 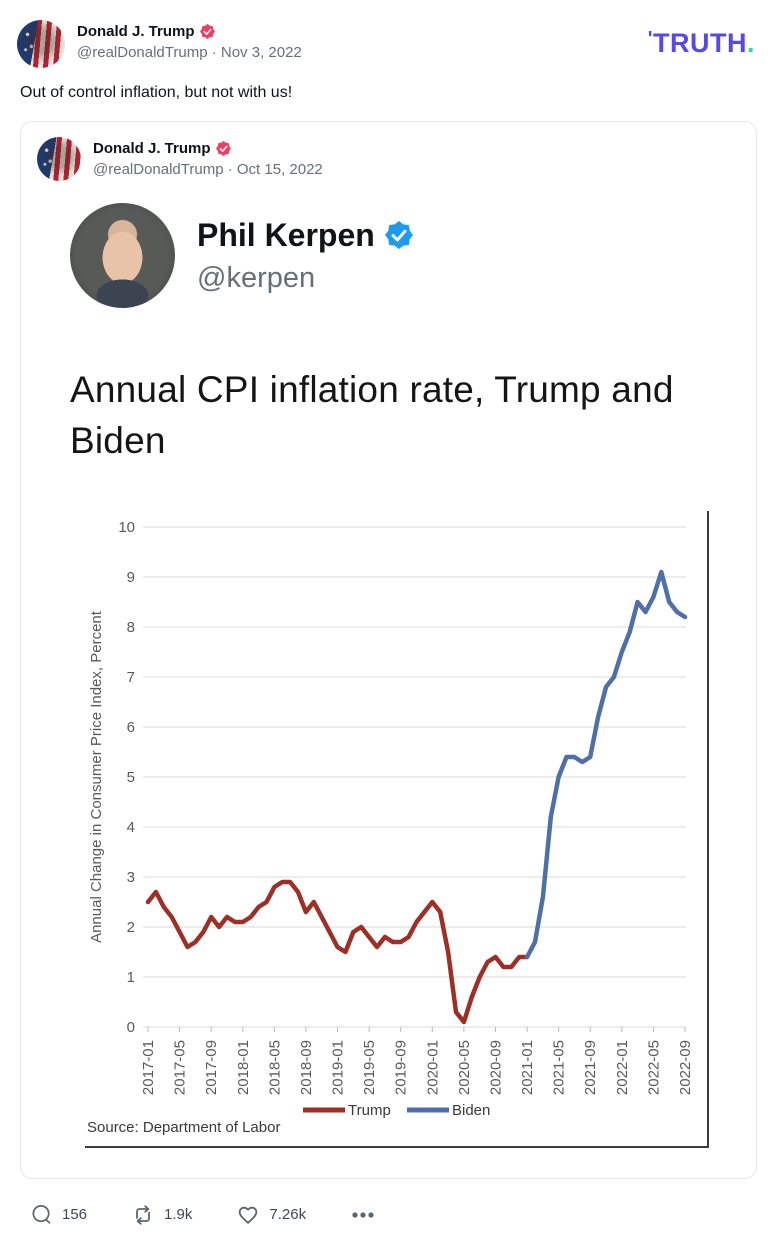 What do you see at coordinates (41, 44) in the screenshot?
I see `author-avatar` at bounding box center [41, 44].